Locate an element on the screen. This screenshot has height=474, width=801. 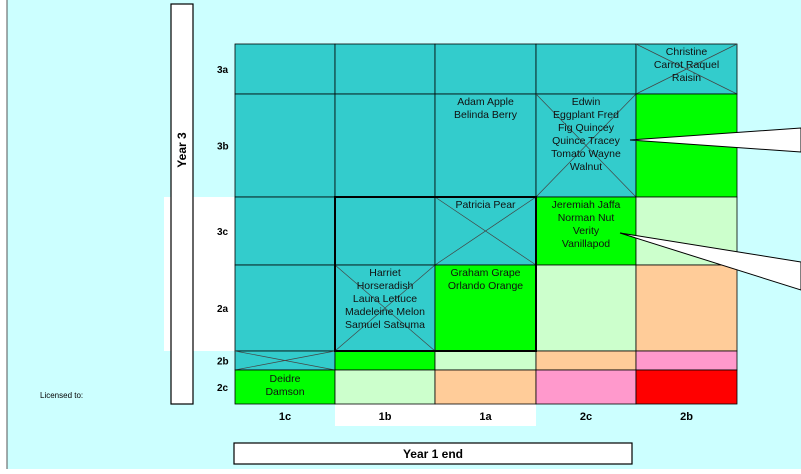
cell-3a-1b is located at coordinates (385, 69).